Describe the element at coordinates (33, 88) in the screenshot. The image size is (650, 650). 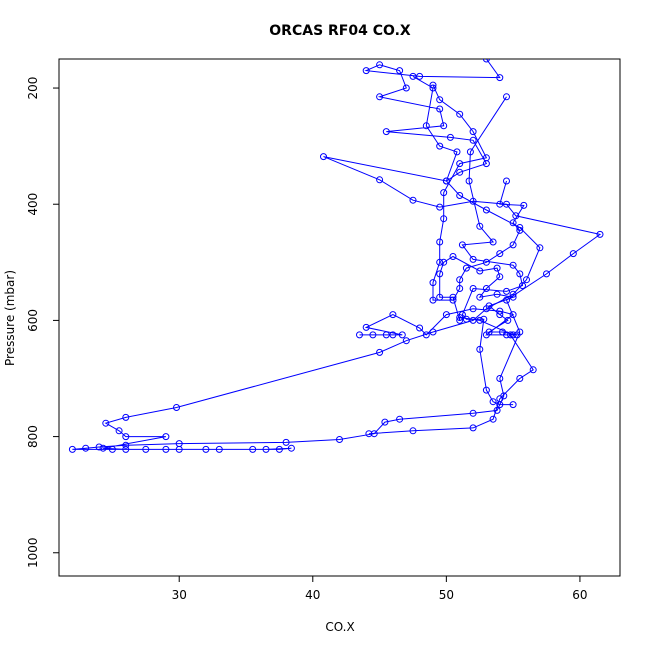
I see `y-tick-label: 200` at that location.